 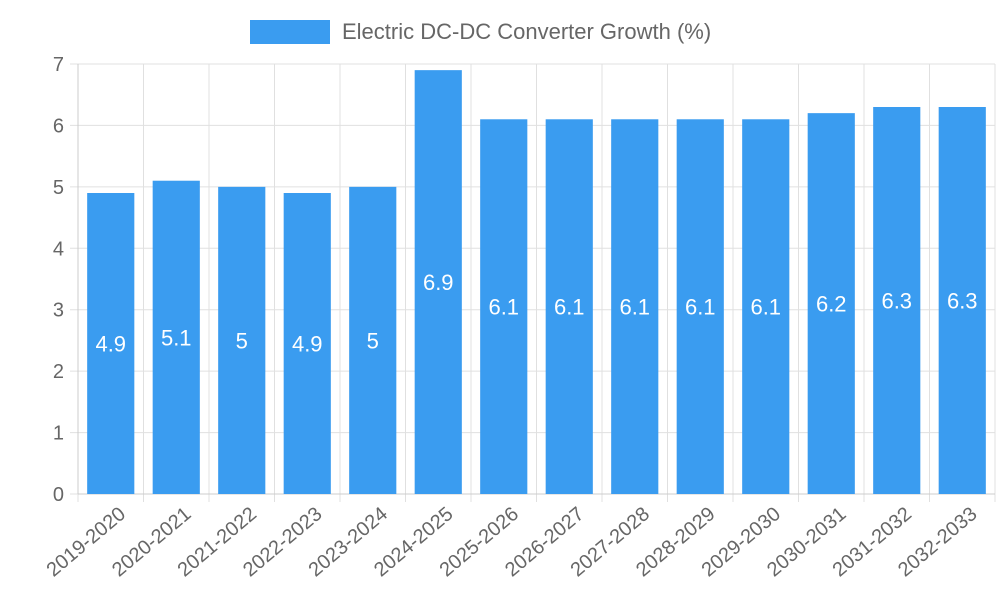 What do you see at coordinates (526, 31) in the screenshot?
I see `legend-label: Electric DC-DC Converter Growth (%)` at bounding box center [526, 31].